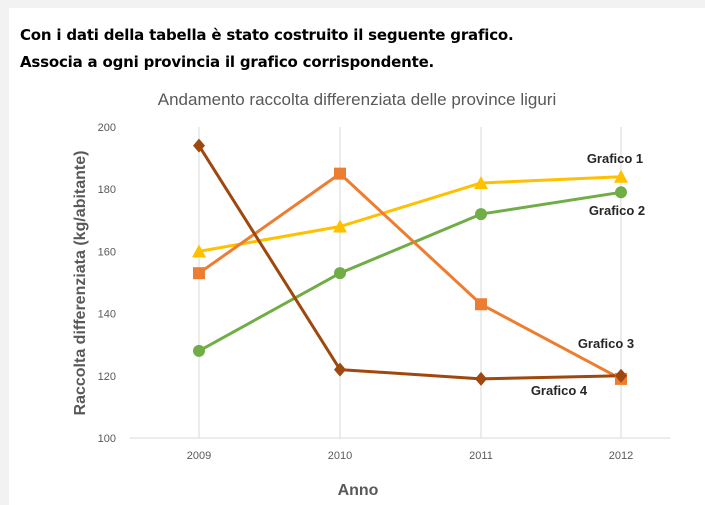 This screenshot has width=705, height=505. I want to click on top-band, so click(352, 4).